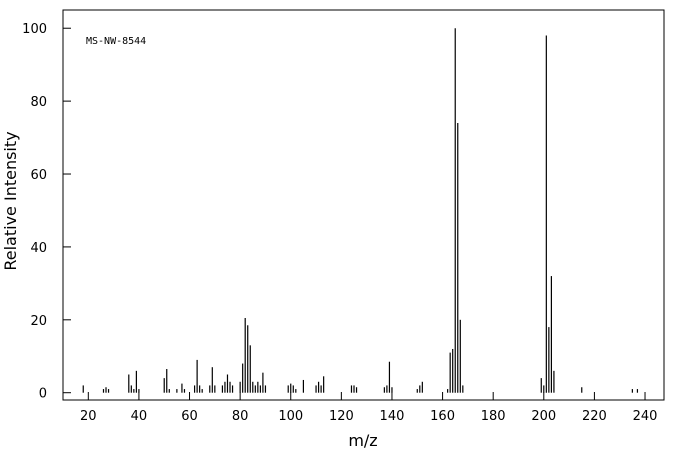  I want to click on y-axis-label: Relative Intensity, so click(10, 200).